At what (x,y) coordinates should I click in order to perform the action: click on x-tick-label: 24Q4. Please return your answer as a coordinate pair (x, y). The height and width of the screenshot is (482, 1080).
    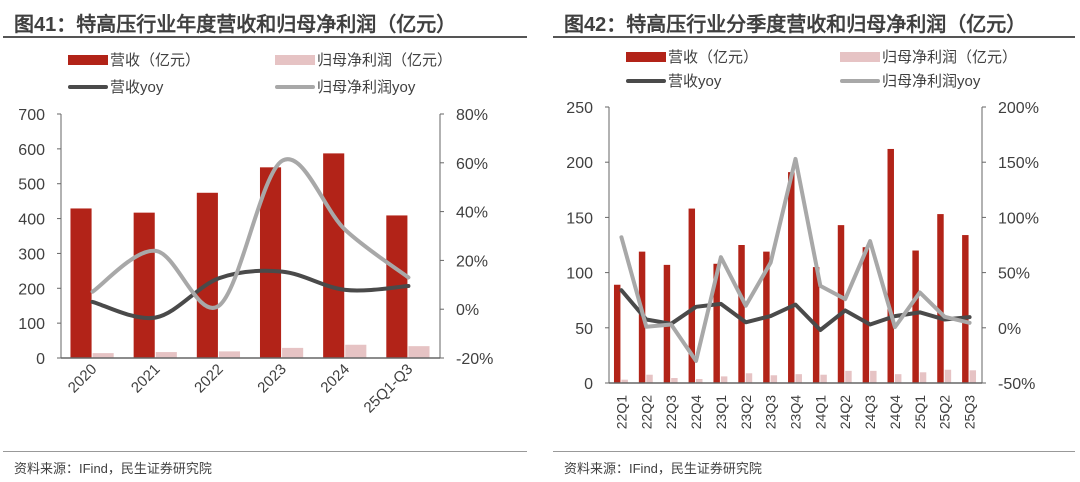
    Looking at the image, I should click on (895, 412).